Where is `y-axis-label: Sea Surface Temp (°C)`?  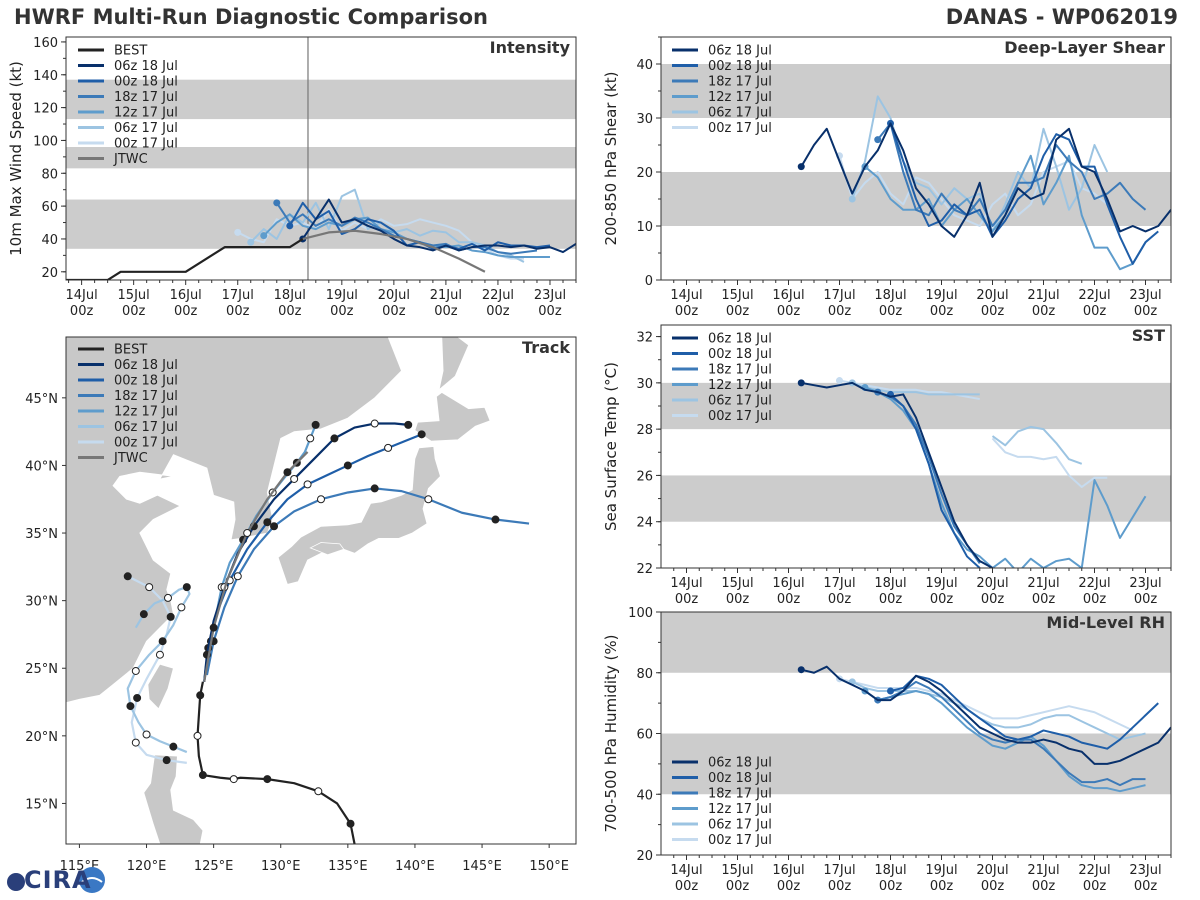
y-axis-label: Sea Surface Temp (°C) is located at coordinates (611, 446).